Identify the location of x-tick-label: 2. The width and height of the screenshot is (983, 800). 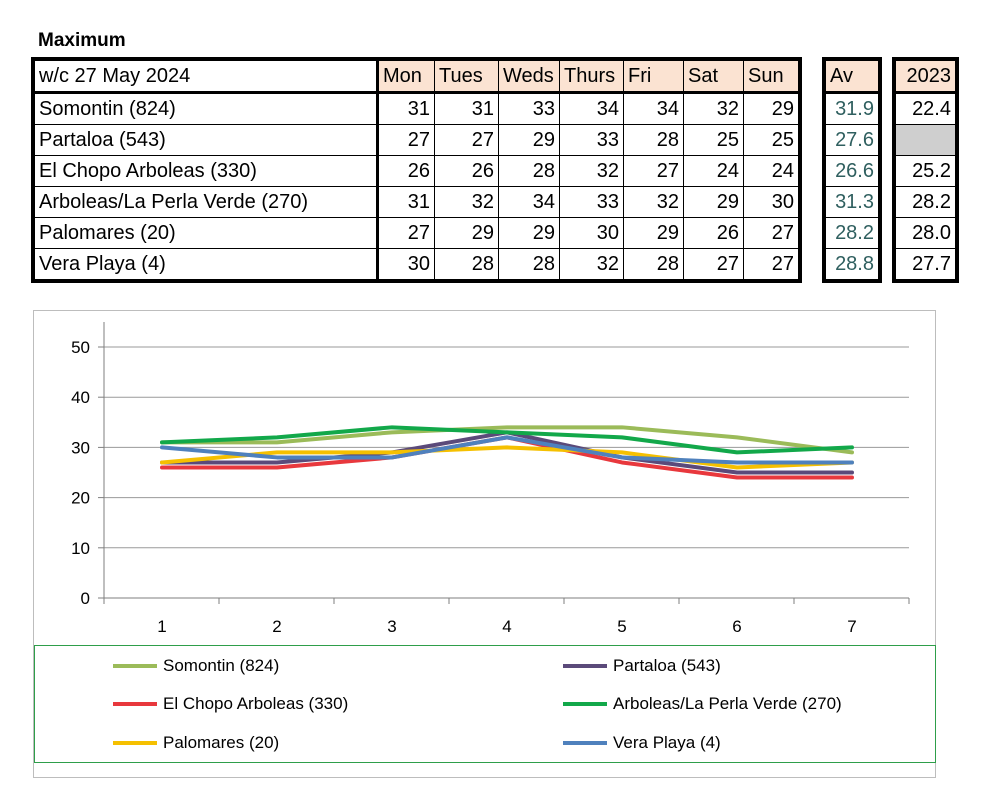
(276, 626).